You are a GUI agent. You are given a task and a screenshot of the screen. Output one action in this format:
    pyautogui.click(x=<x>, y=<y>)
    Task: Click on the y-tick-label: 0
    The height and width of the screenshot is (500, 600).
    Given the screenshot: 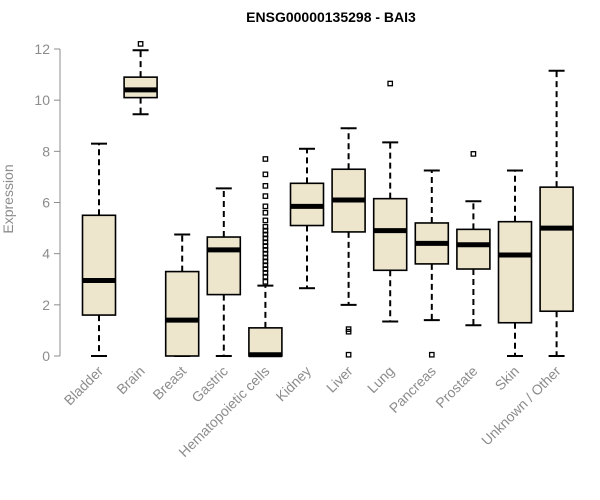 What is the action you would take?
    pyautogui.click(x=46, y=356)
    